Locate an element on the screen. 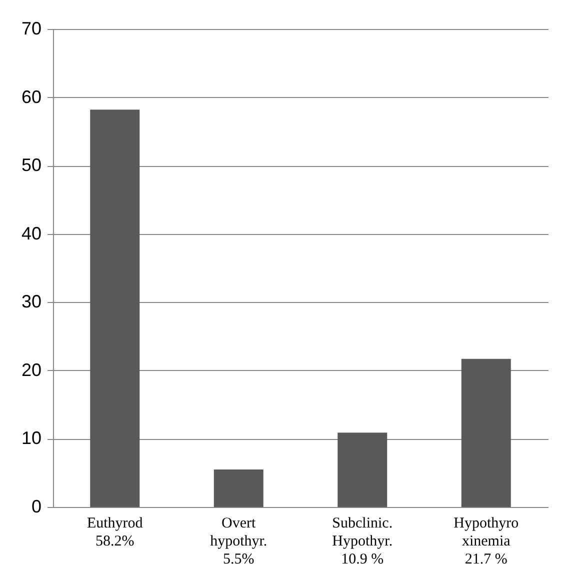 Image resolution: width=575 pixels, height=586 pixels. y-tick-label: 10 is located at coordinates (31, 438).